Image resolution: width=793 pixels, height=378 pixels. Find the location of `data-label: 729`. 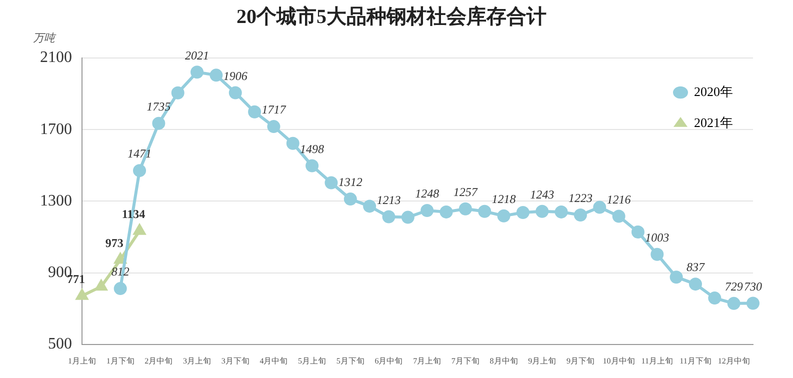

data-label: 729 is located at coordinates (733, 287).